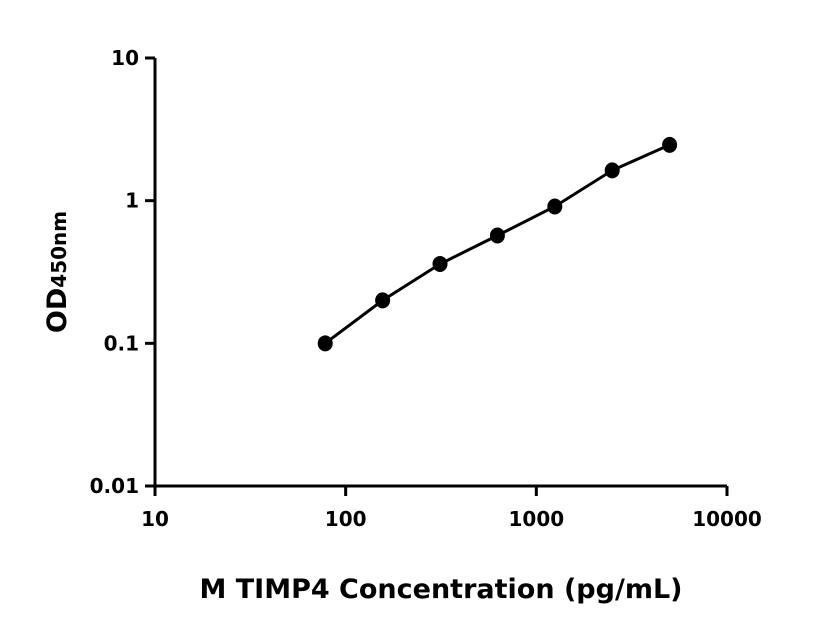 The width and height of the screenshot is (816, 640). I want to click on y-tick-label: 0.01, so click(114, 486).